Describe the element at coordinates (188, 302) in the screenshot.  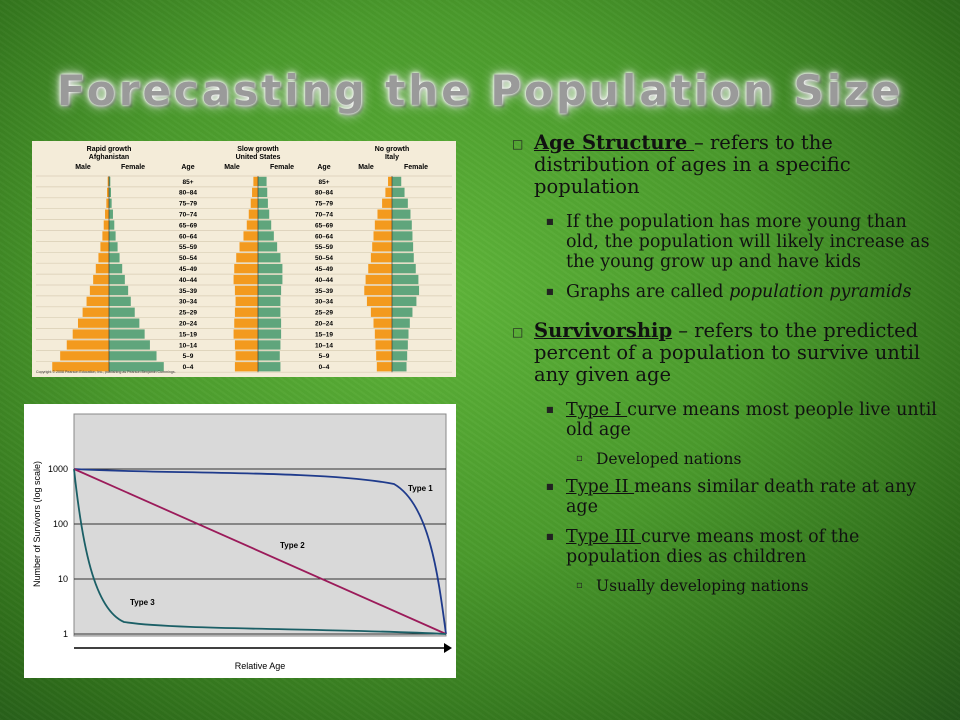
I see `age-group-label: 30–34` at that location.